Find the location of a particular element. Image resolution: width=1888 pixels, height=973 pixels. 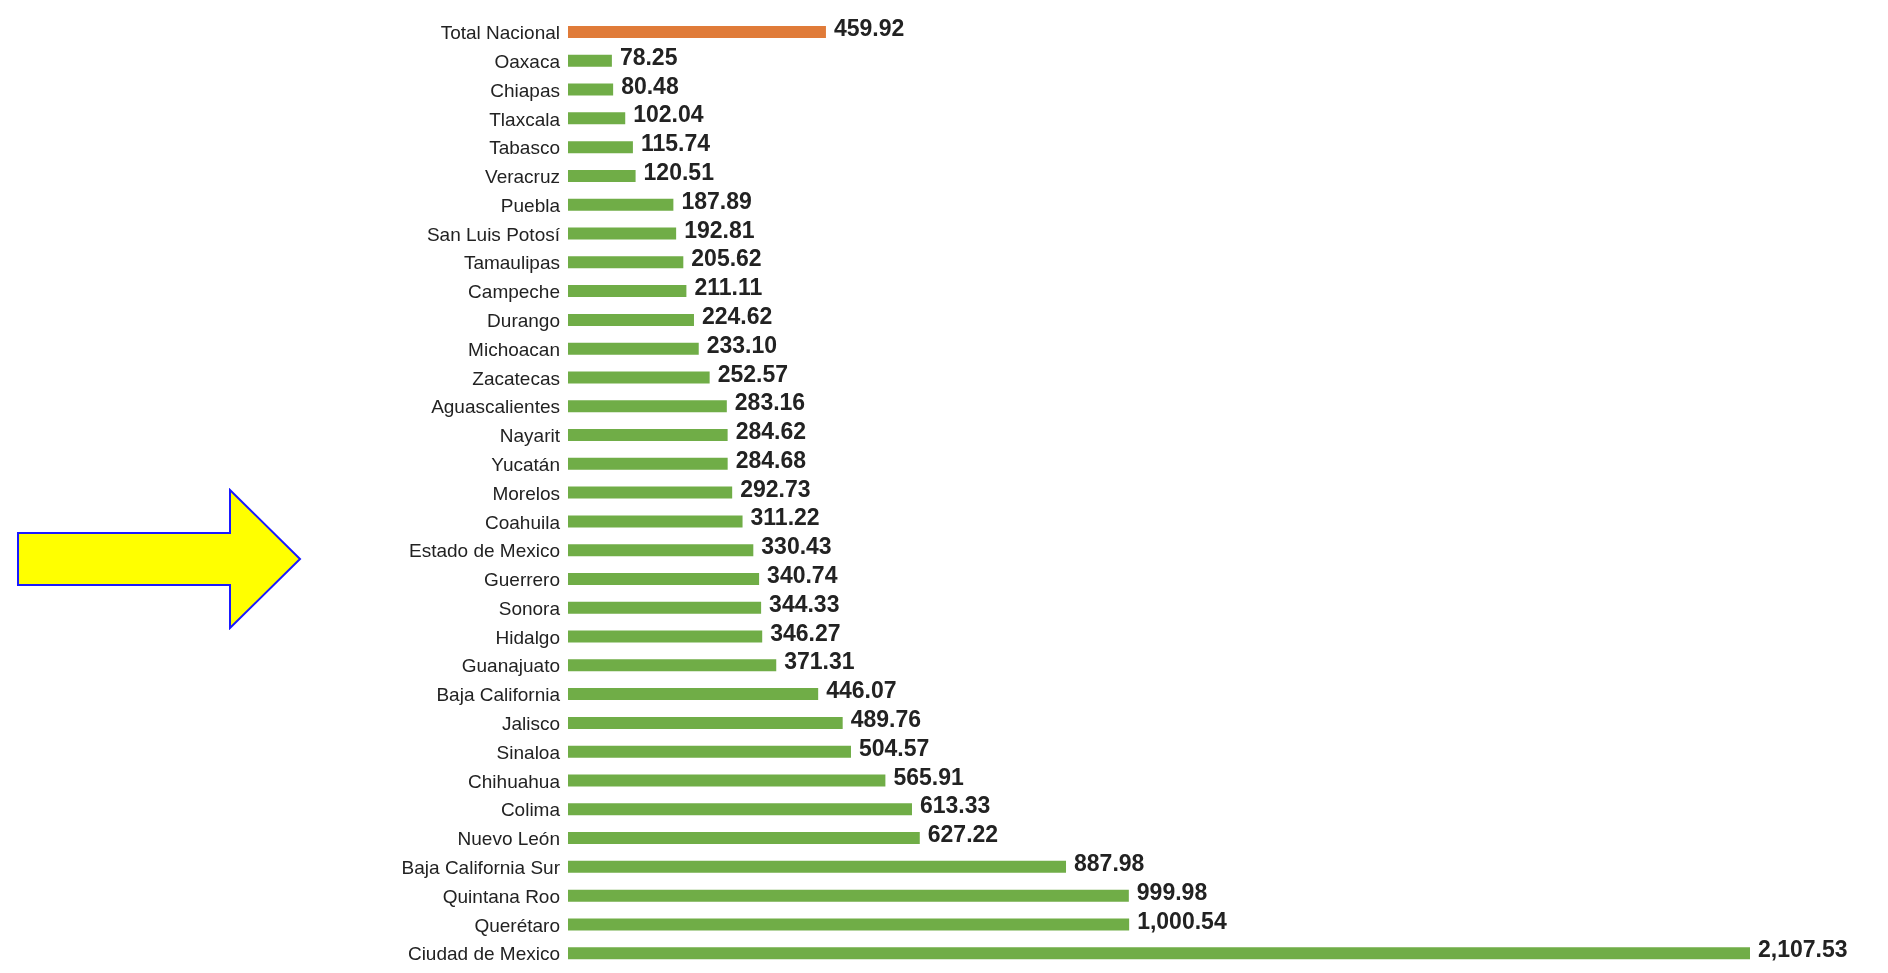

y-tick-label: Sonora is located at coordinates (529, 608).